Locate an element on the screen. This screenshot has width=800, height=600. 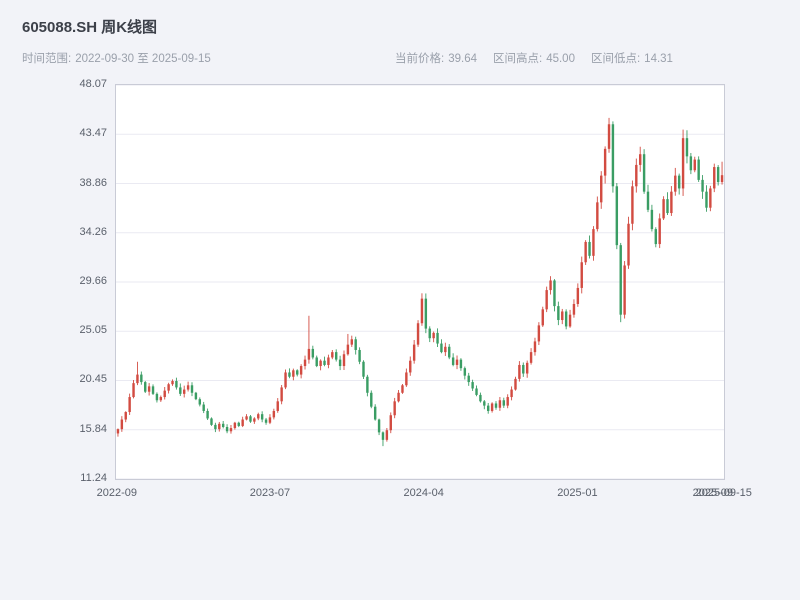
stat-current-price-label: 当前价格: is located at coordinates (420, 59).